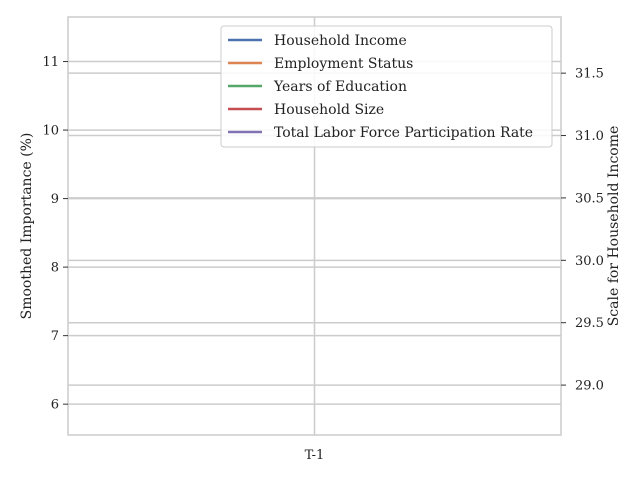  What do you see at coordinates (55, 234) in the screenshot?
I see `left-axis-ticks: 6 7 8 9 10 11` at bounding box center [55, 234].